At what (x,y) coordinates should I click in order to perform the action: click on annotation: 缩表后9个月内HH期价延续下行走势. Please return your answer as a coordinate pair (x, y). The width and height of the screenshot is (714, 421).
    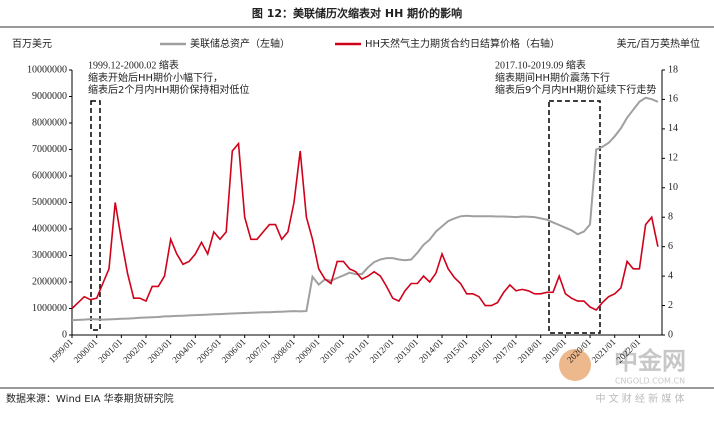
    Looking at the image, I should click on (575, 89).